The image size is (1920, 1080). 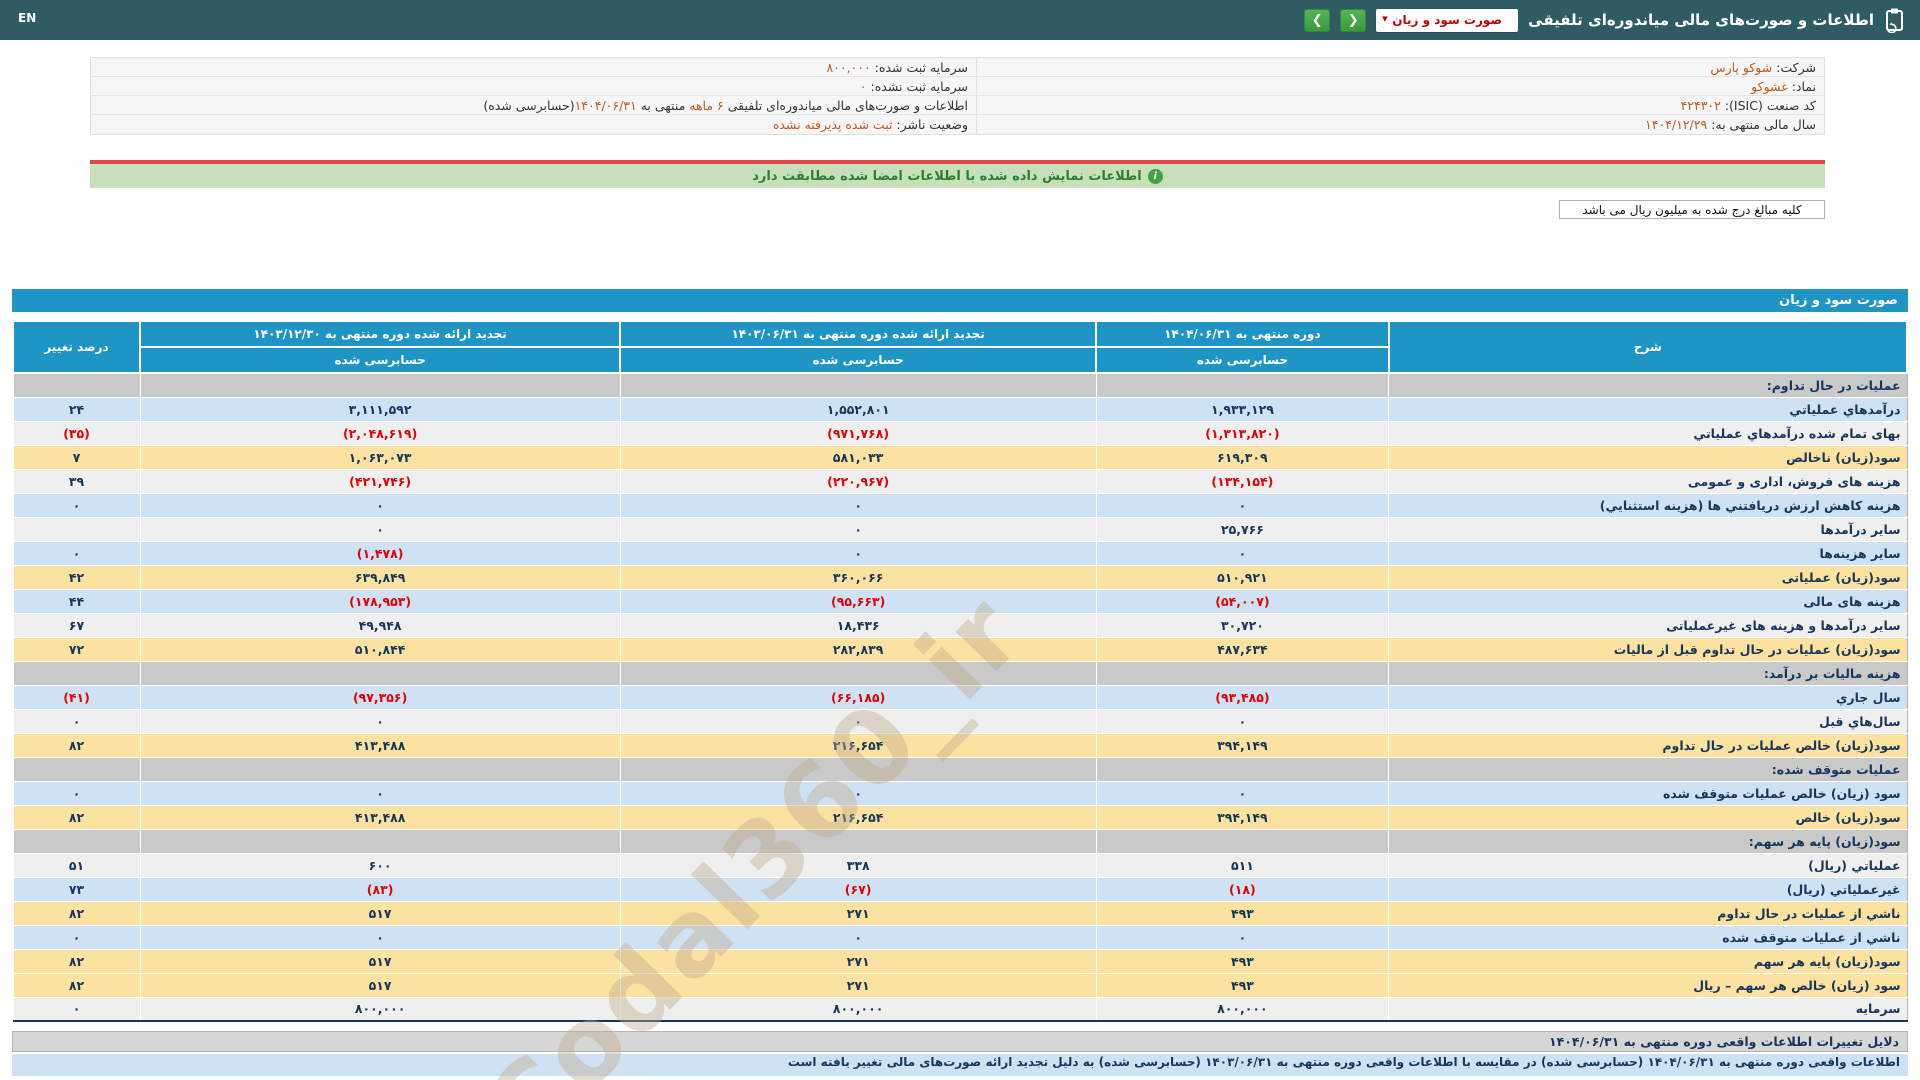 What do you see at coordinates (1317, 20) in the screenshot?
I see `next-statement-button: ❯` at bounding box center [1317, 20].